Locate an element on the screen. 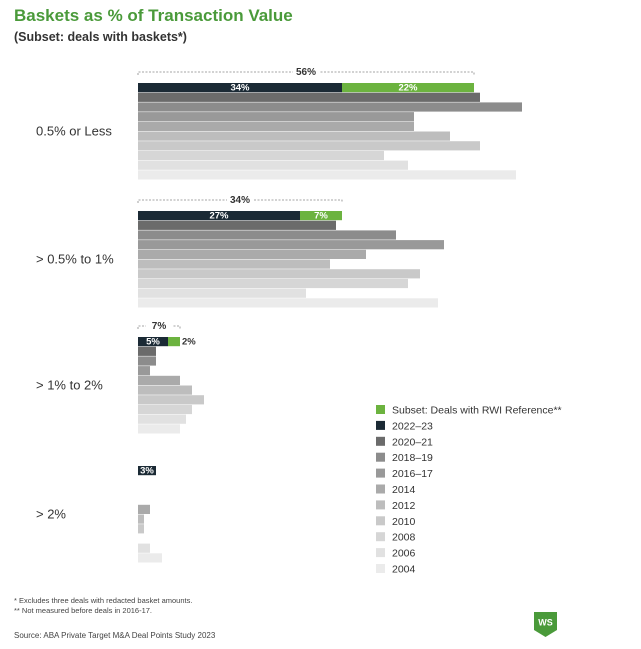  legend-label: 2016–17 is located at coordinates (412, 474).